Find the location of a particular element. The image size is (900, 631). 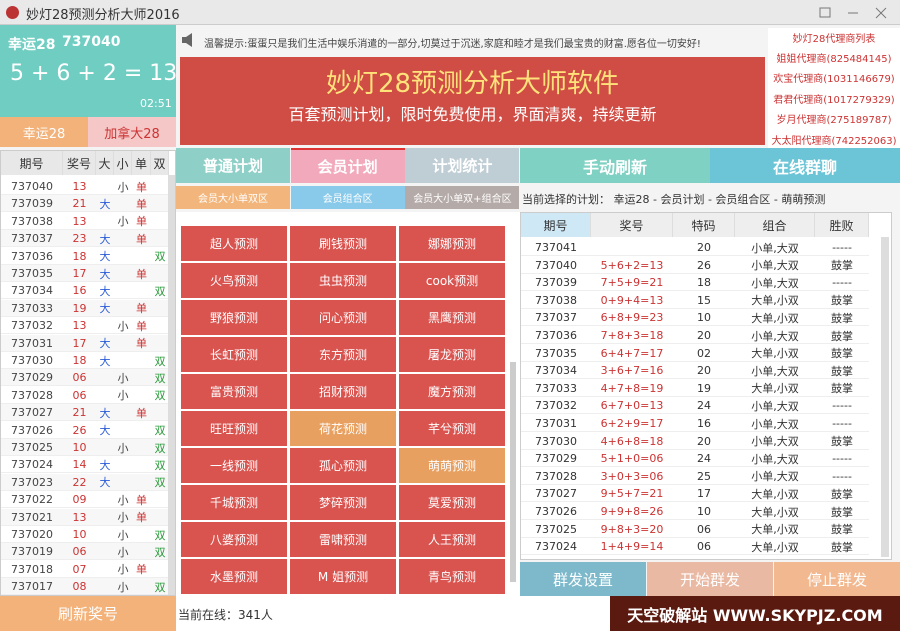

right-tab: 在线群聊 is located at coordinates (805, 165).